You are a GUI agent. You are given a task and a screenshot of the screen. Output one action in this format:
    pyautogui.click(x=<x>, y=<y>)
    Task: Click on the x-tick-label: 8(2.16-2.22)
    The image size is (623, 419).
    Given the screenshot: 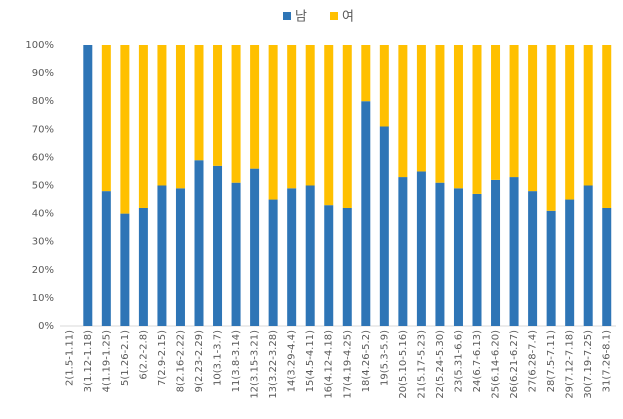 What is the action you would take?
    pyautogui.click(x=180, y=361)
    